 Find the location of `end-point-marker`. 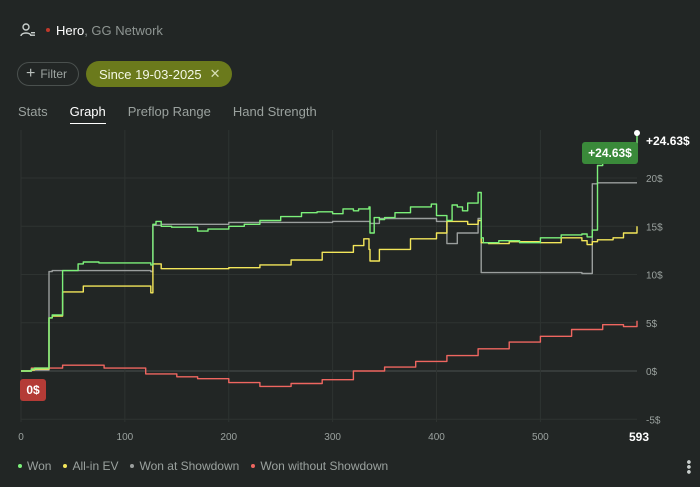

end-point-marker is located at coordinates (637, 133).